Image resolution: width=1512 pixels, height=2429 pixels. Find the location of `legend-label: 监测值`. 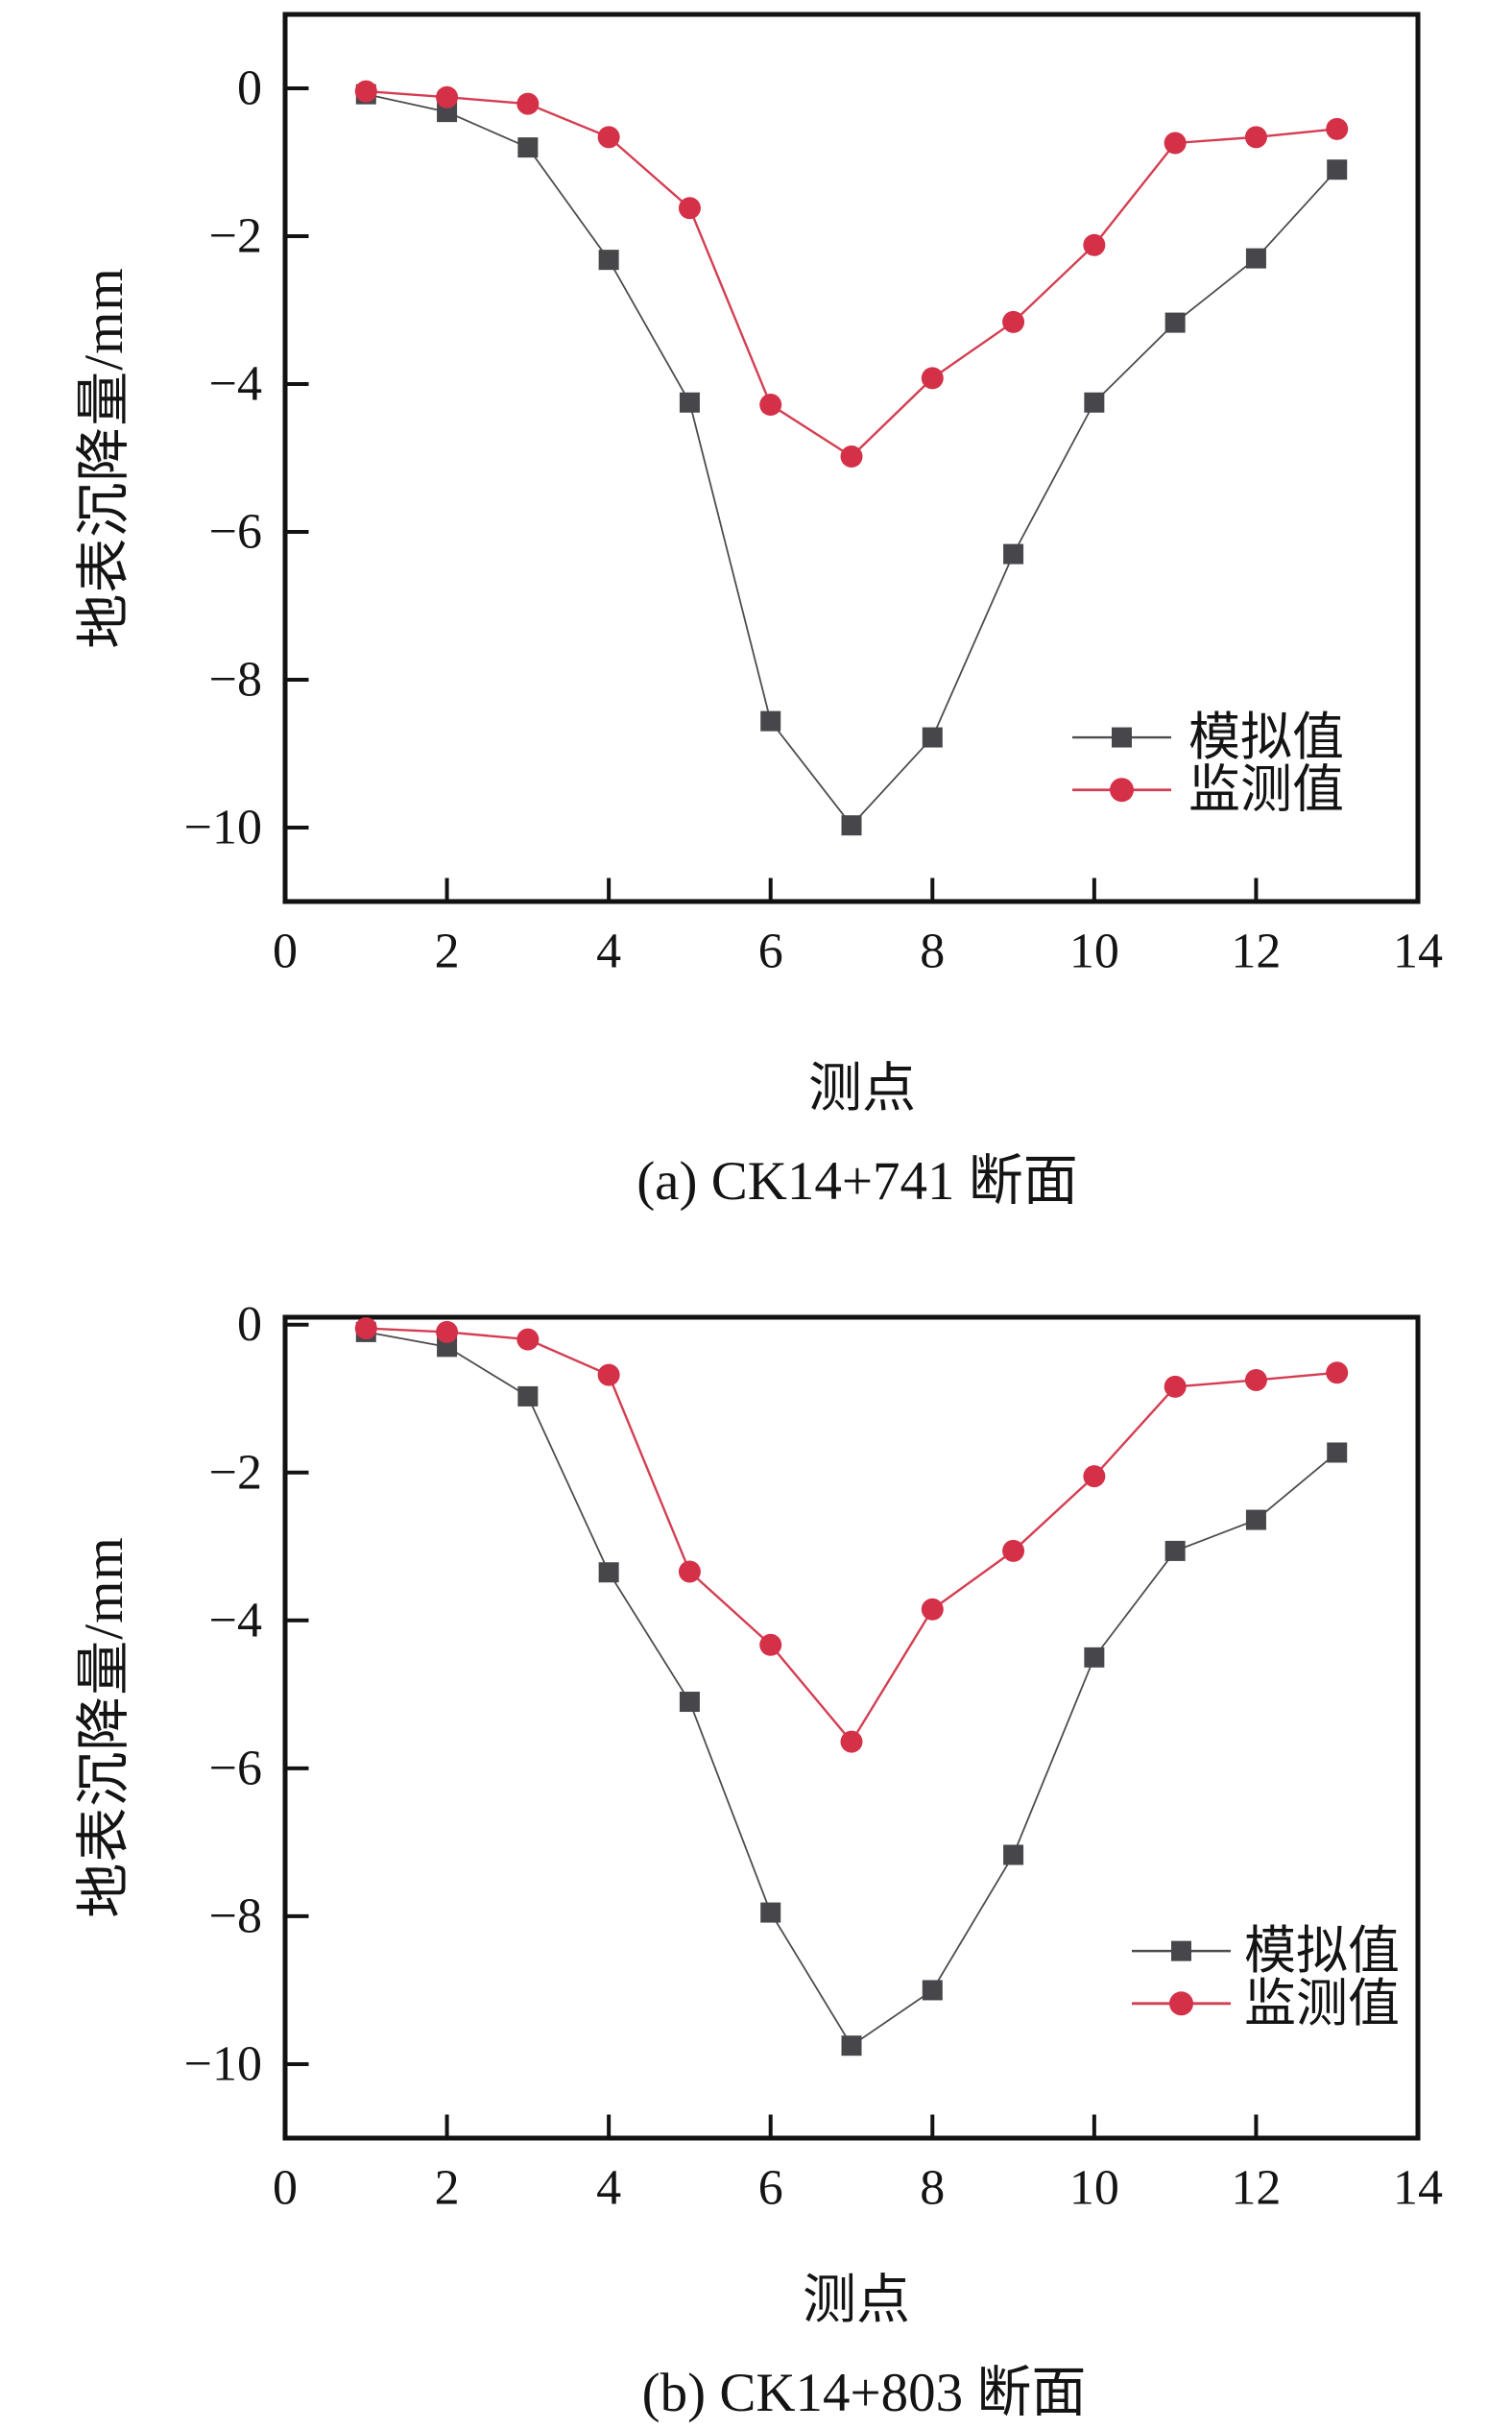

legend-label: 监测值 is located at coordinates (1266, 790).